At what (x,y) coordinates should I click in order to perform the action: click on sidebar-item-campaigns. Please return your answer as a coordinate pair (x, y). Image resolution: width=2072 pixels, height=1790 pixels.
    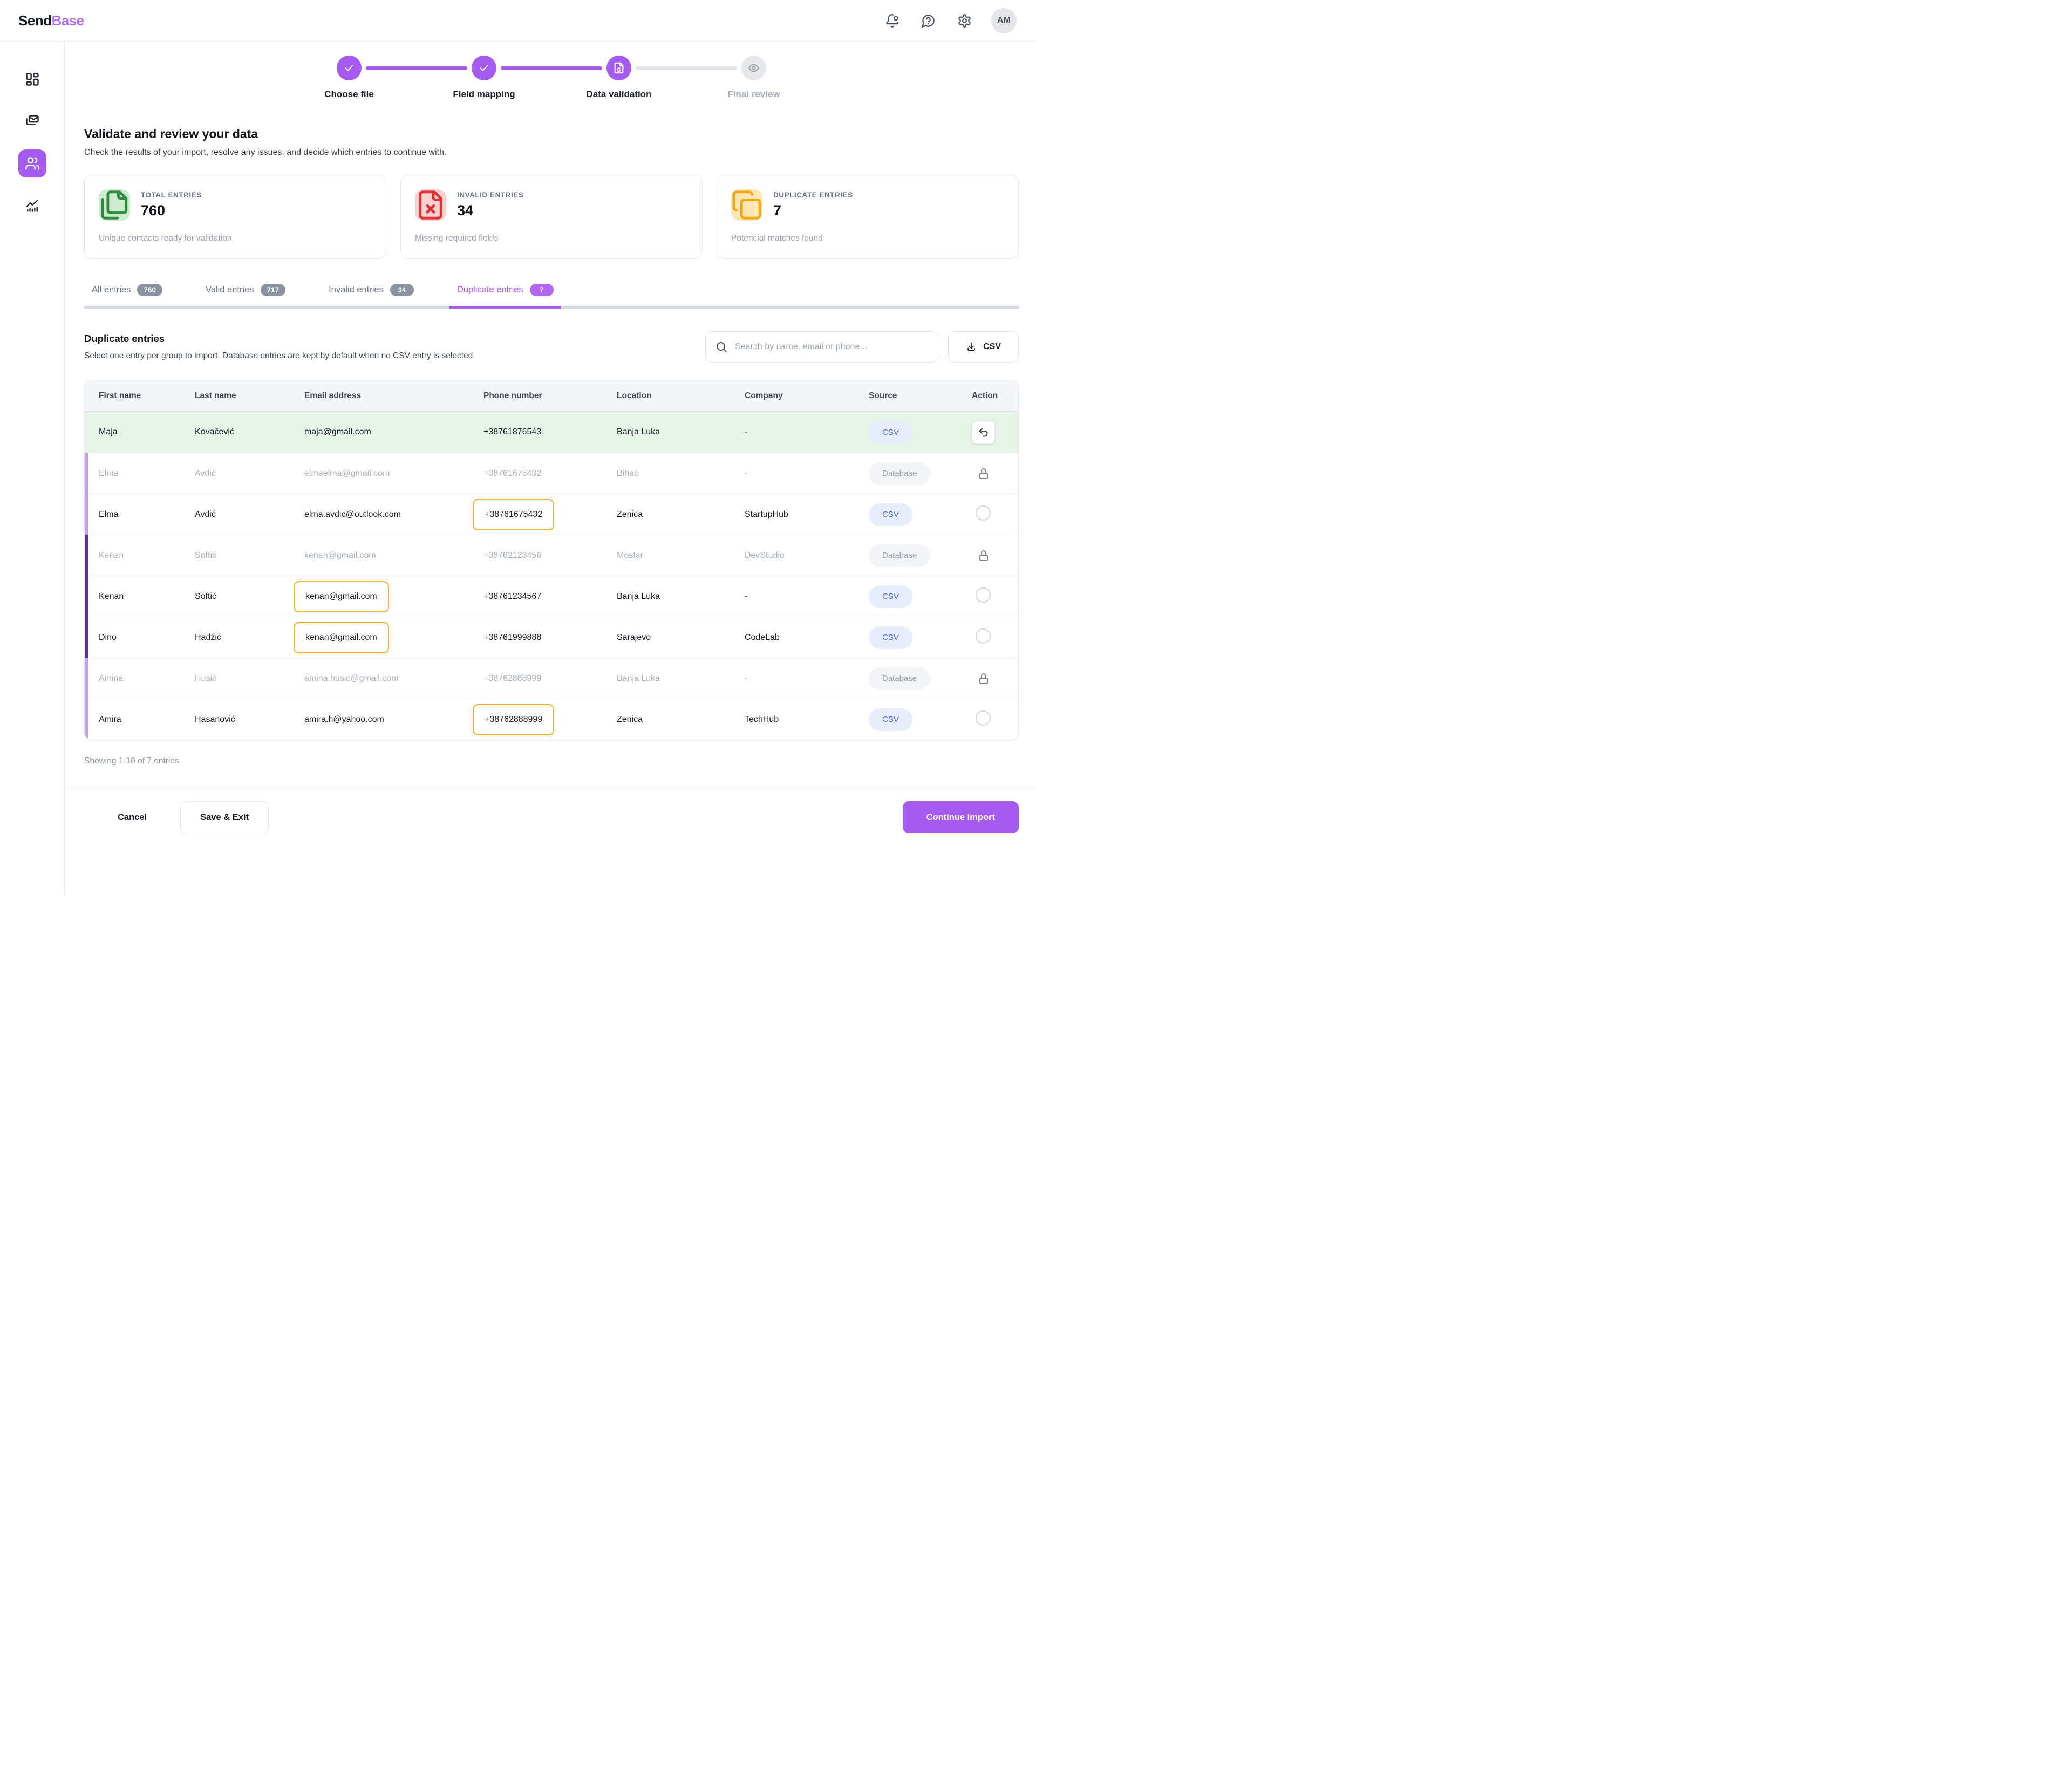
    Looking at the image, I should click on (32, 121).